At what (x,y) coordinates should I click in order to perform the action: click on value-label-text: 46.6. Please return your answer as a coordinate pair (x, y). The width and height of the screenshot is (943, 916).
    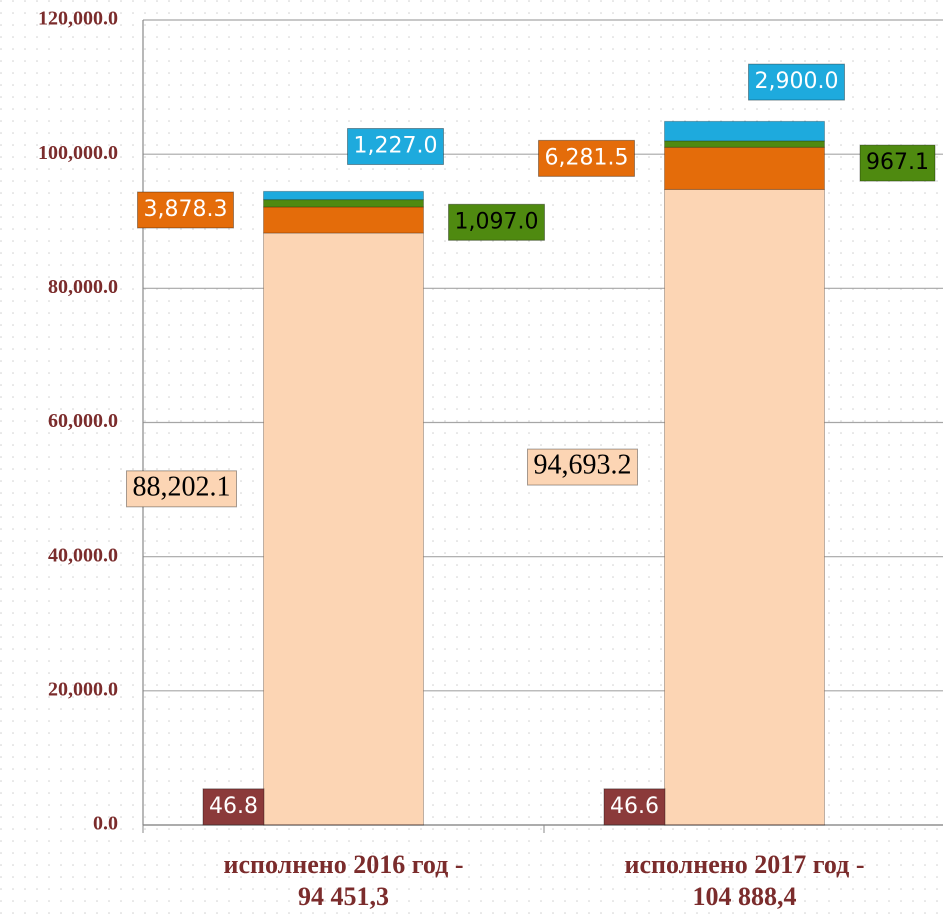
    Looking at the image, I should click on (634, 806).